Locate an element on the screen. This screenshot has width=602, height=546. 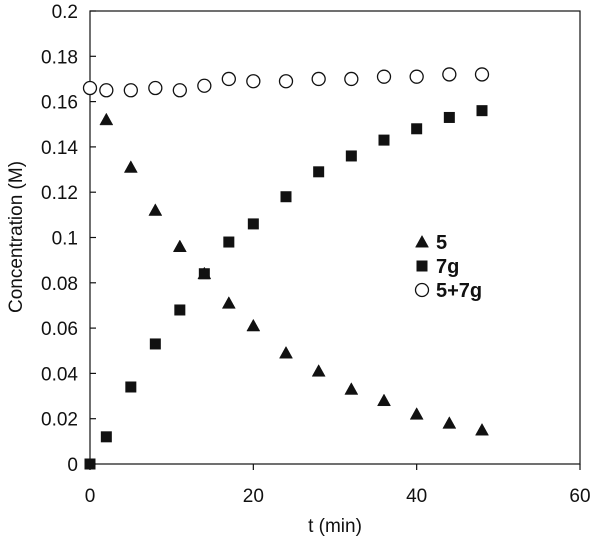
y-tick-label: 0.18 is located at coordinates (59, 57).